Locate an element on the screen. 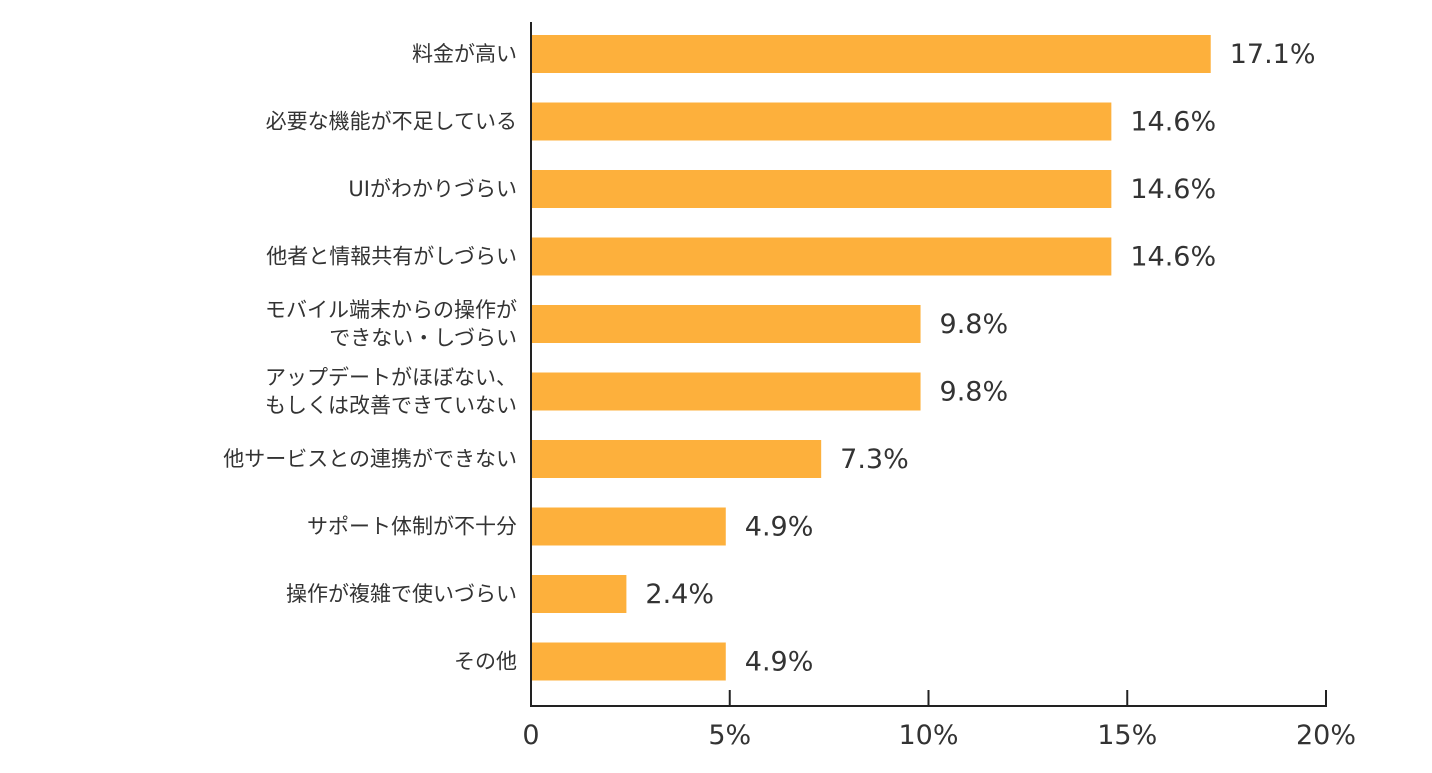 The height and width of the screenshot is (773, 1432). category-label-6: 他サービスとの連携ができない is located at coordinates (370, 459).